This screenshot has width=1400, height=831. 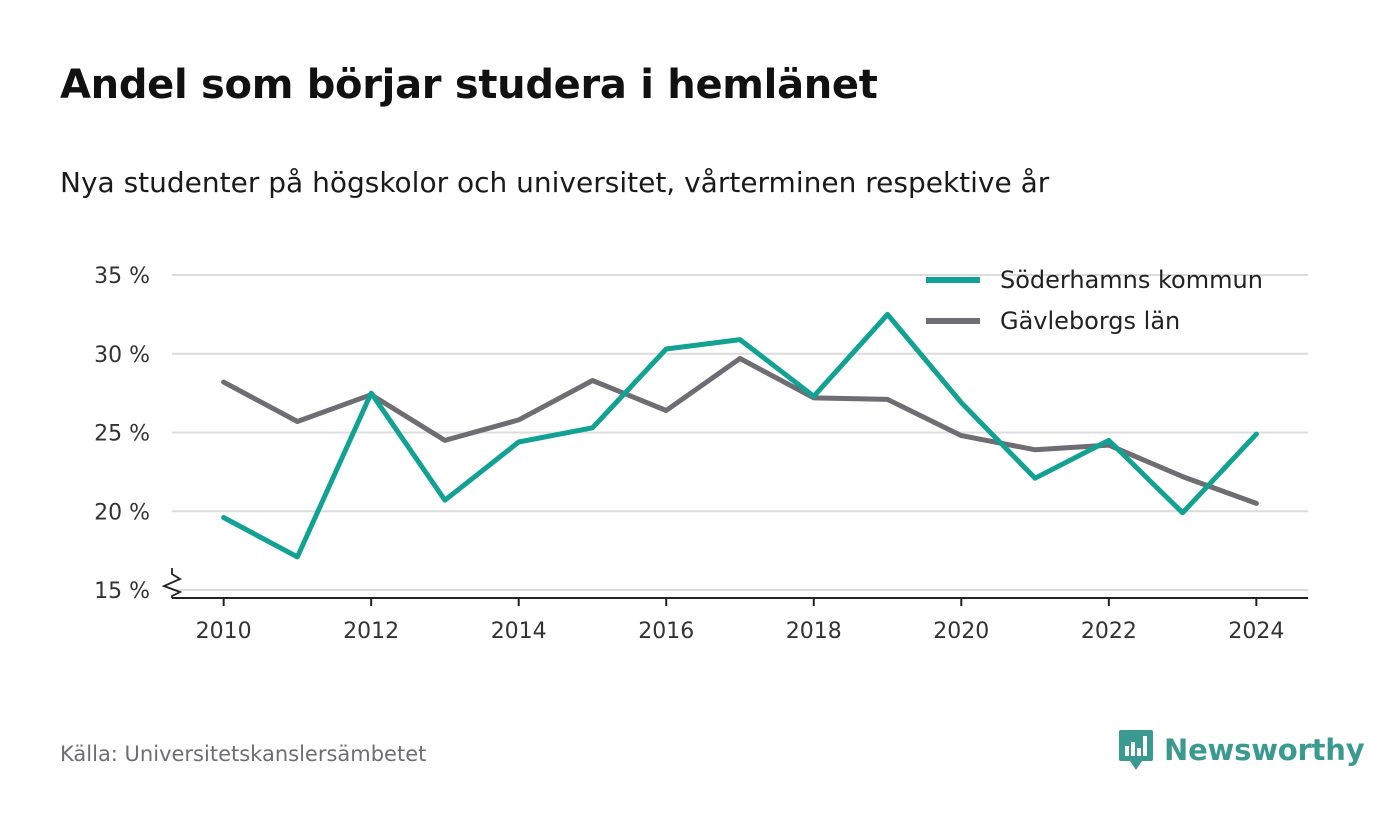 I want to click on x-tick-label: 2022, so click(x=1109, y=631).